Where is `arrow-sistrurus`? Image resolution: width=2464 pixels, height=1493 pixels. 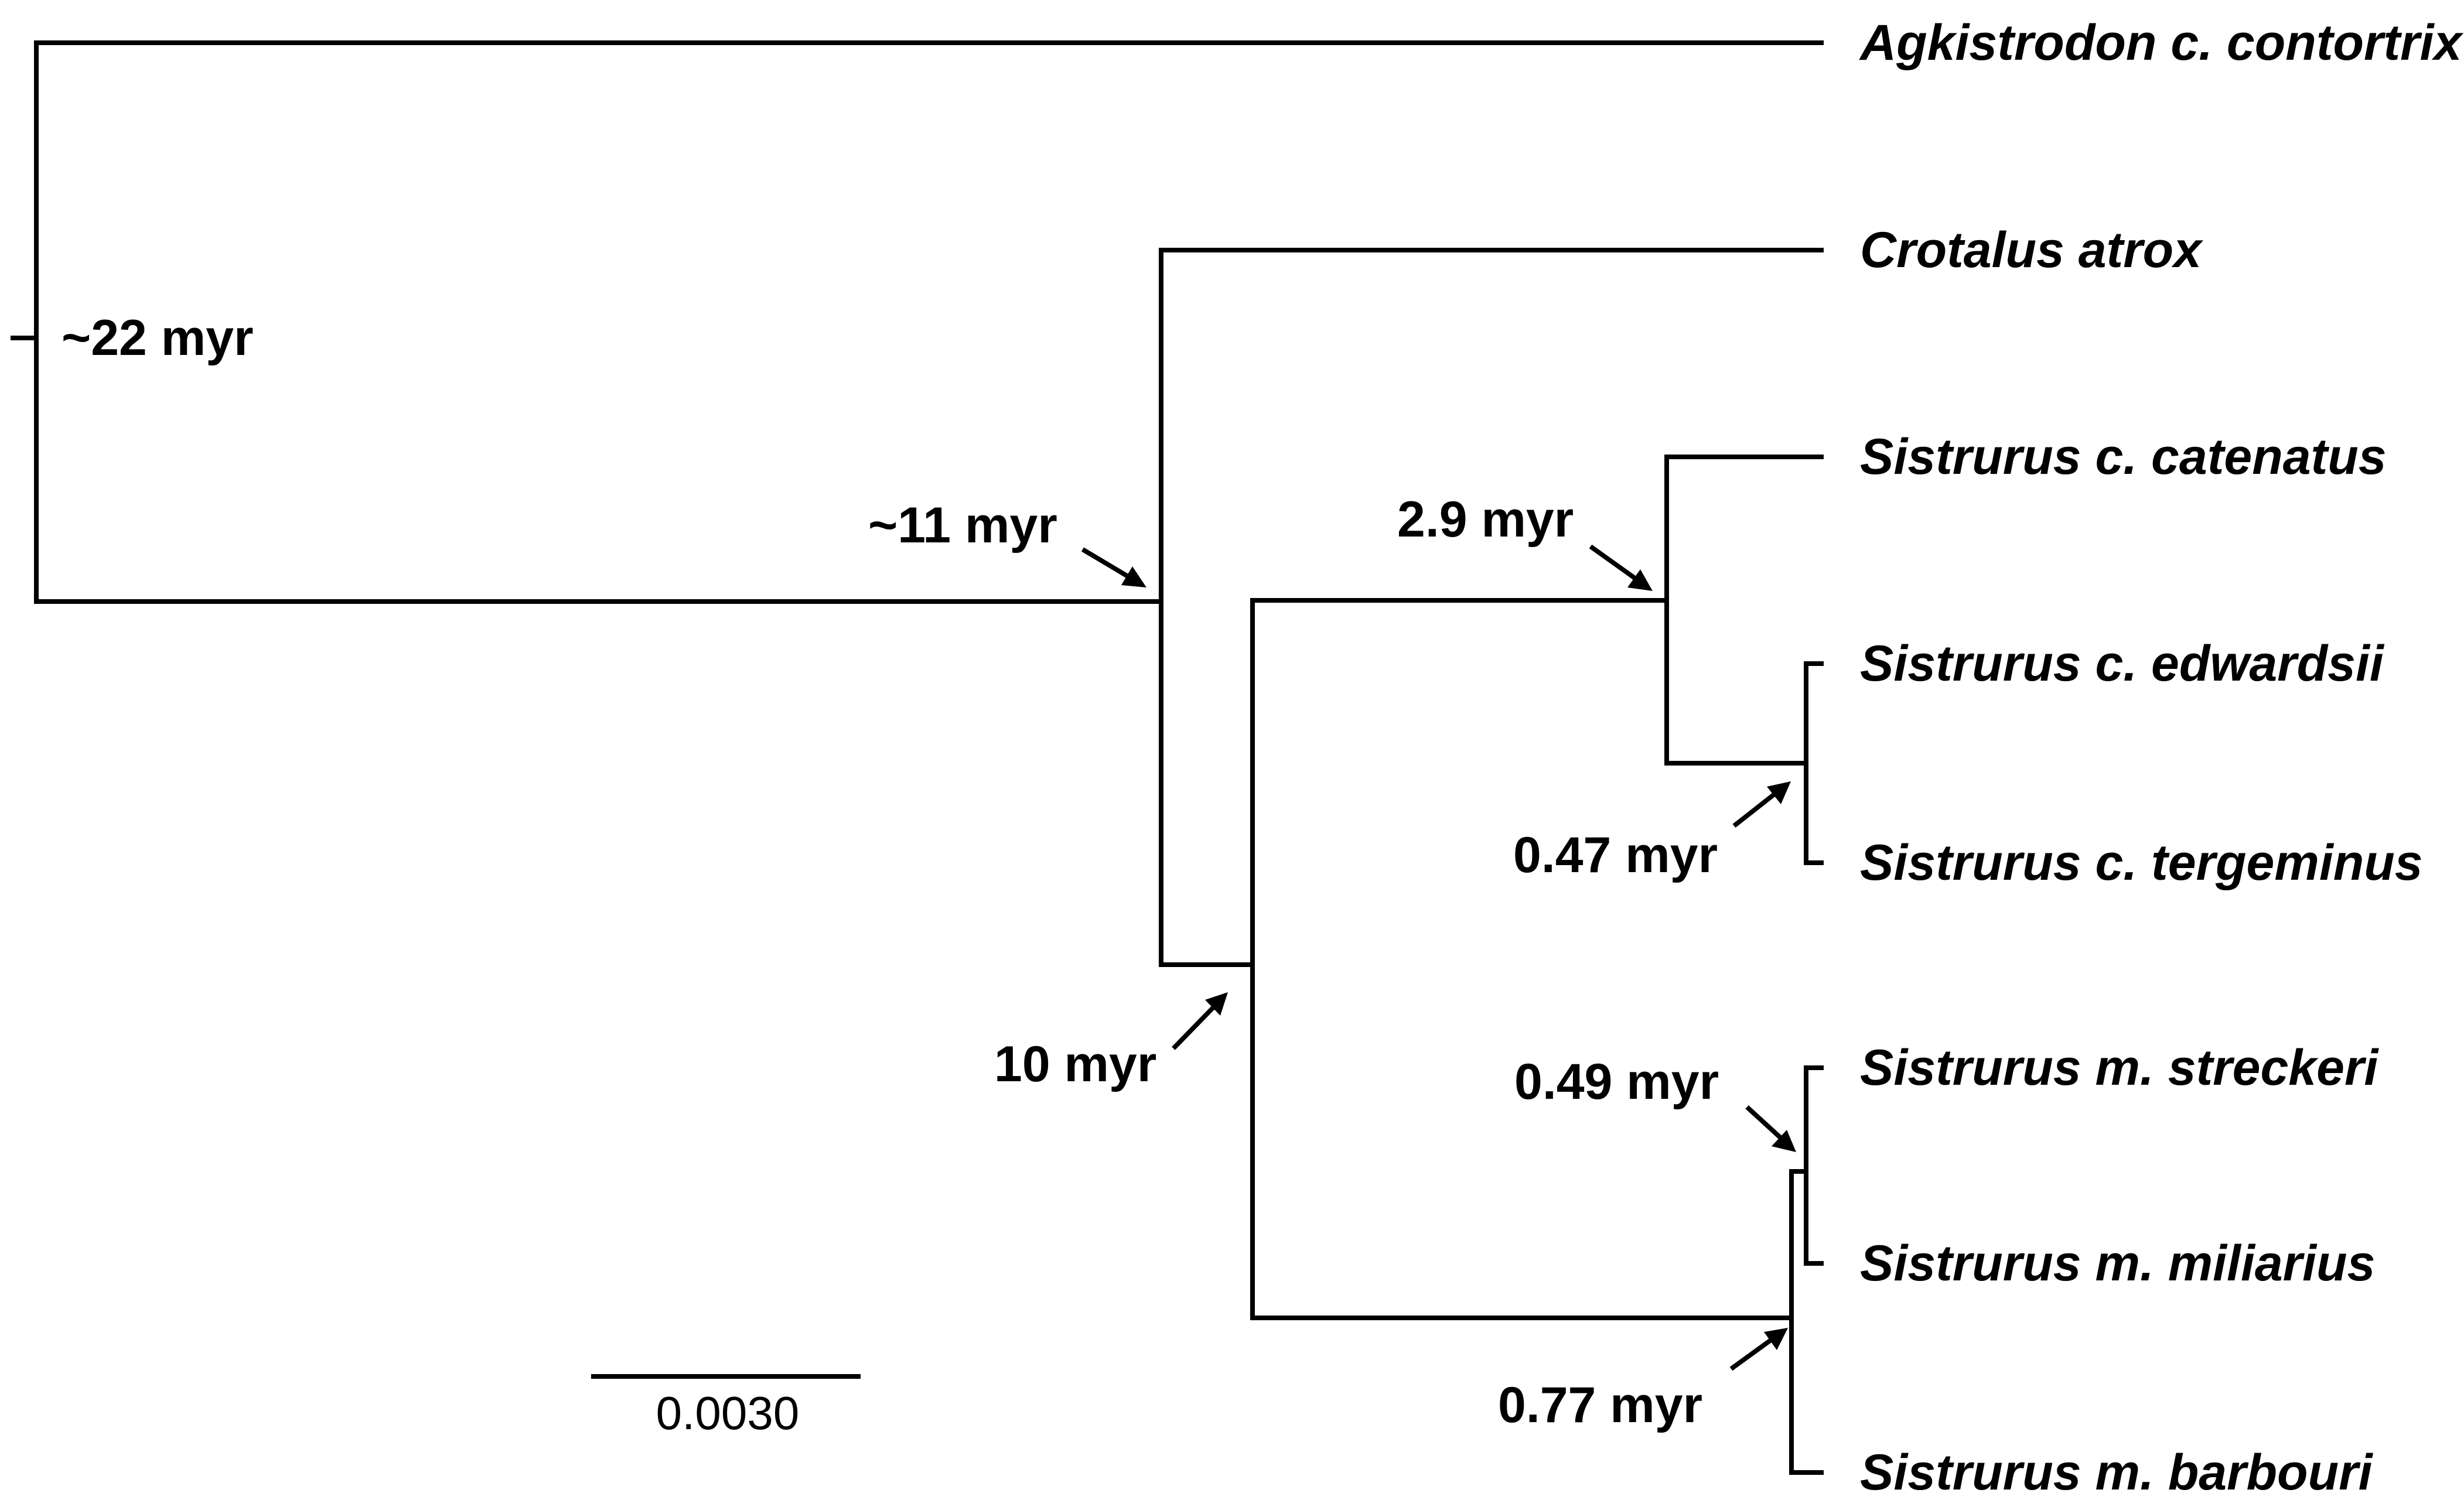 arrow-sistrurus is located at coordinates (1200, 1021).